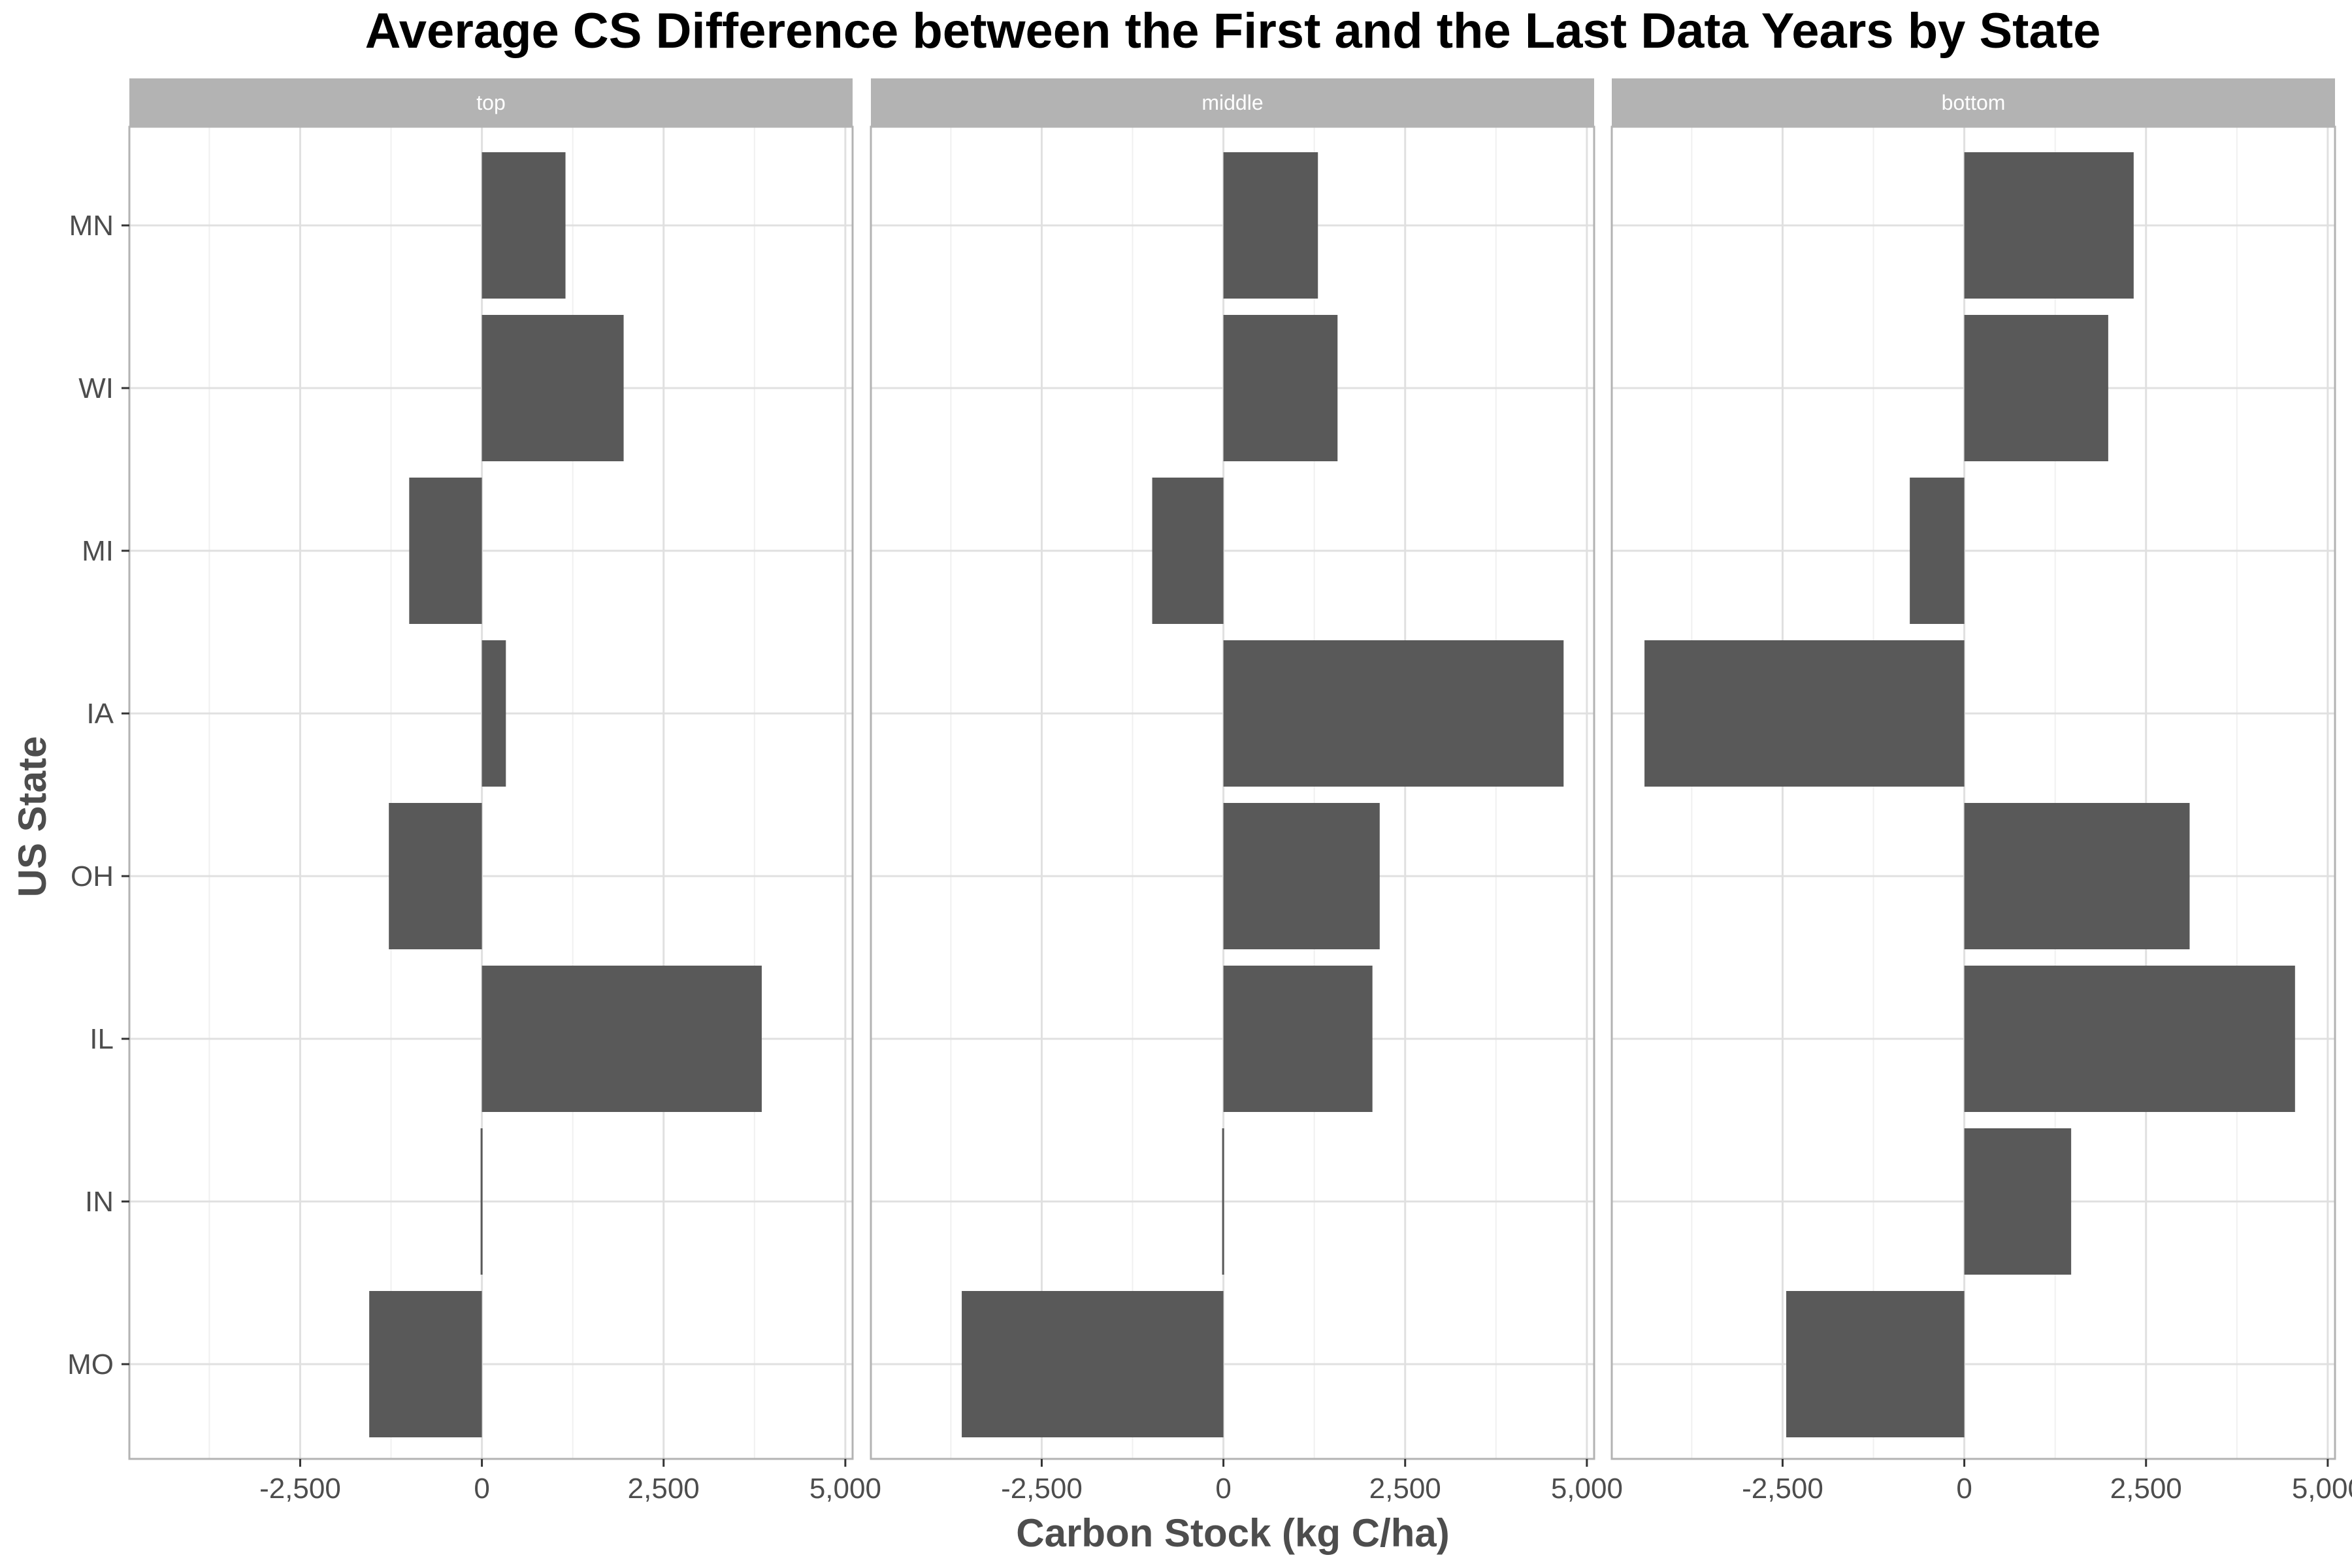 This screenshot has width=2352, height=1568. Describe the element at coordinates (1804, 713) in the screenshot. I see `bar-bottom-ia` at that location.